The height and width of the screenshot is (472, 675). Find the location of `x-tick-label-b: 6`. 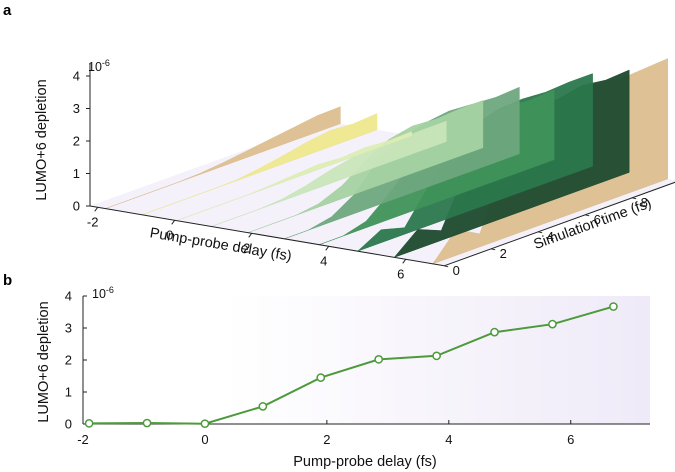

x-tick-label-b: 6 is located at coordinates (570, 439).